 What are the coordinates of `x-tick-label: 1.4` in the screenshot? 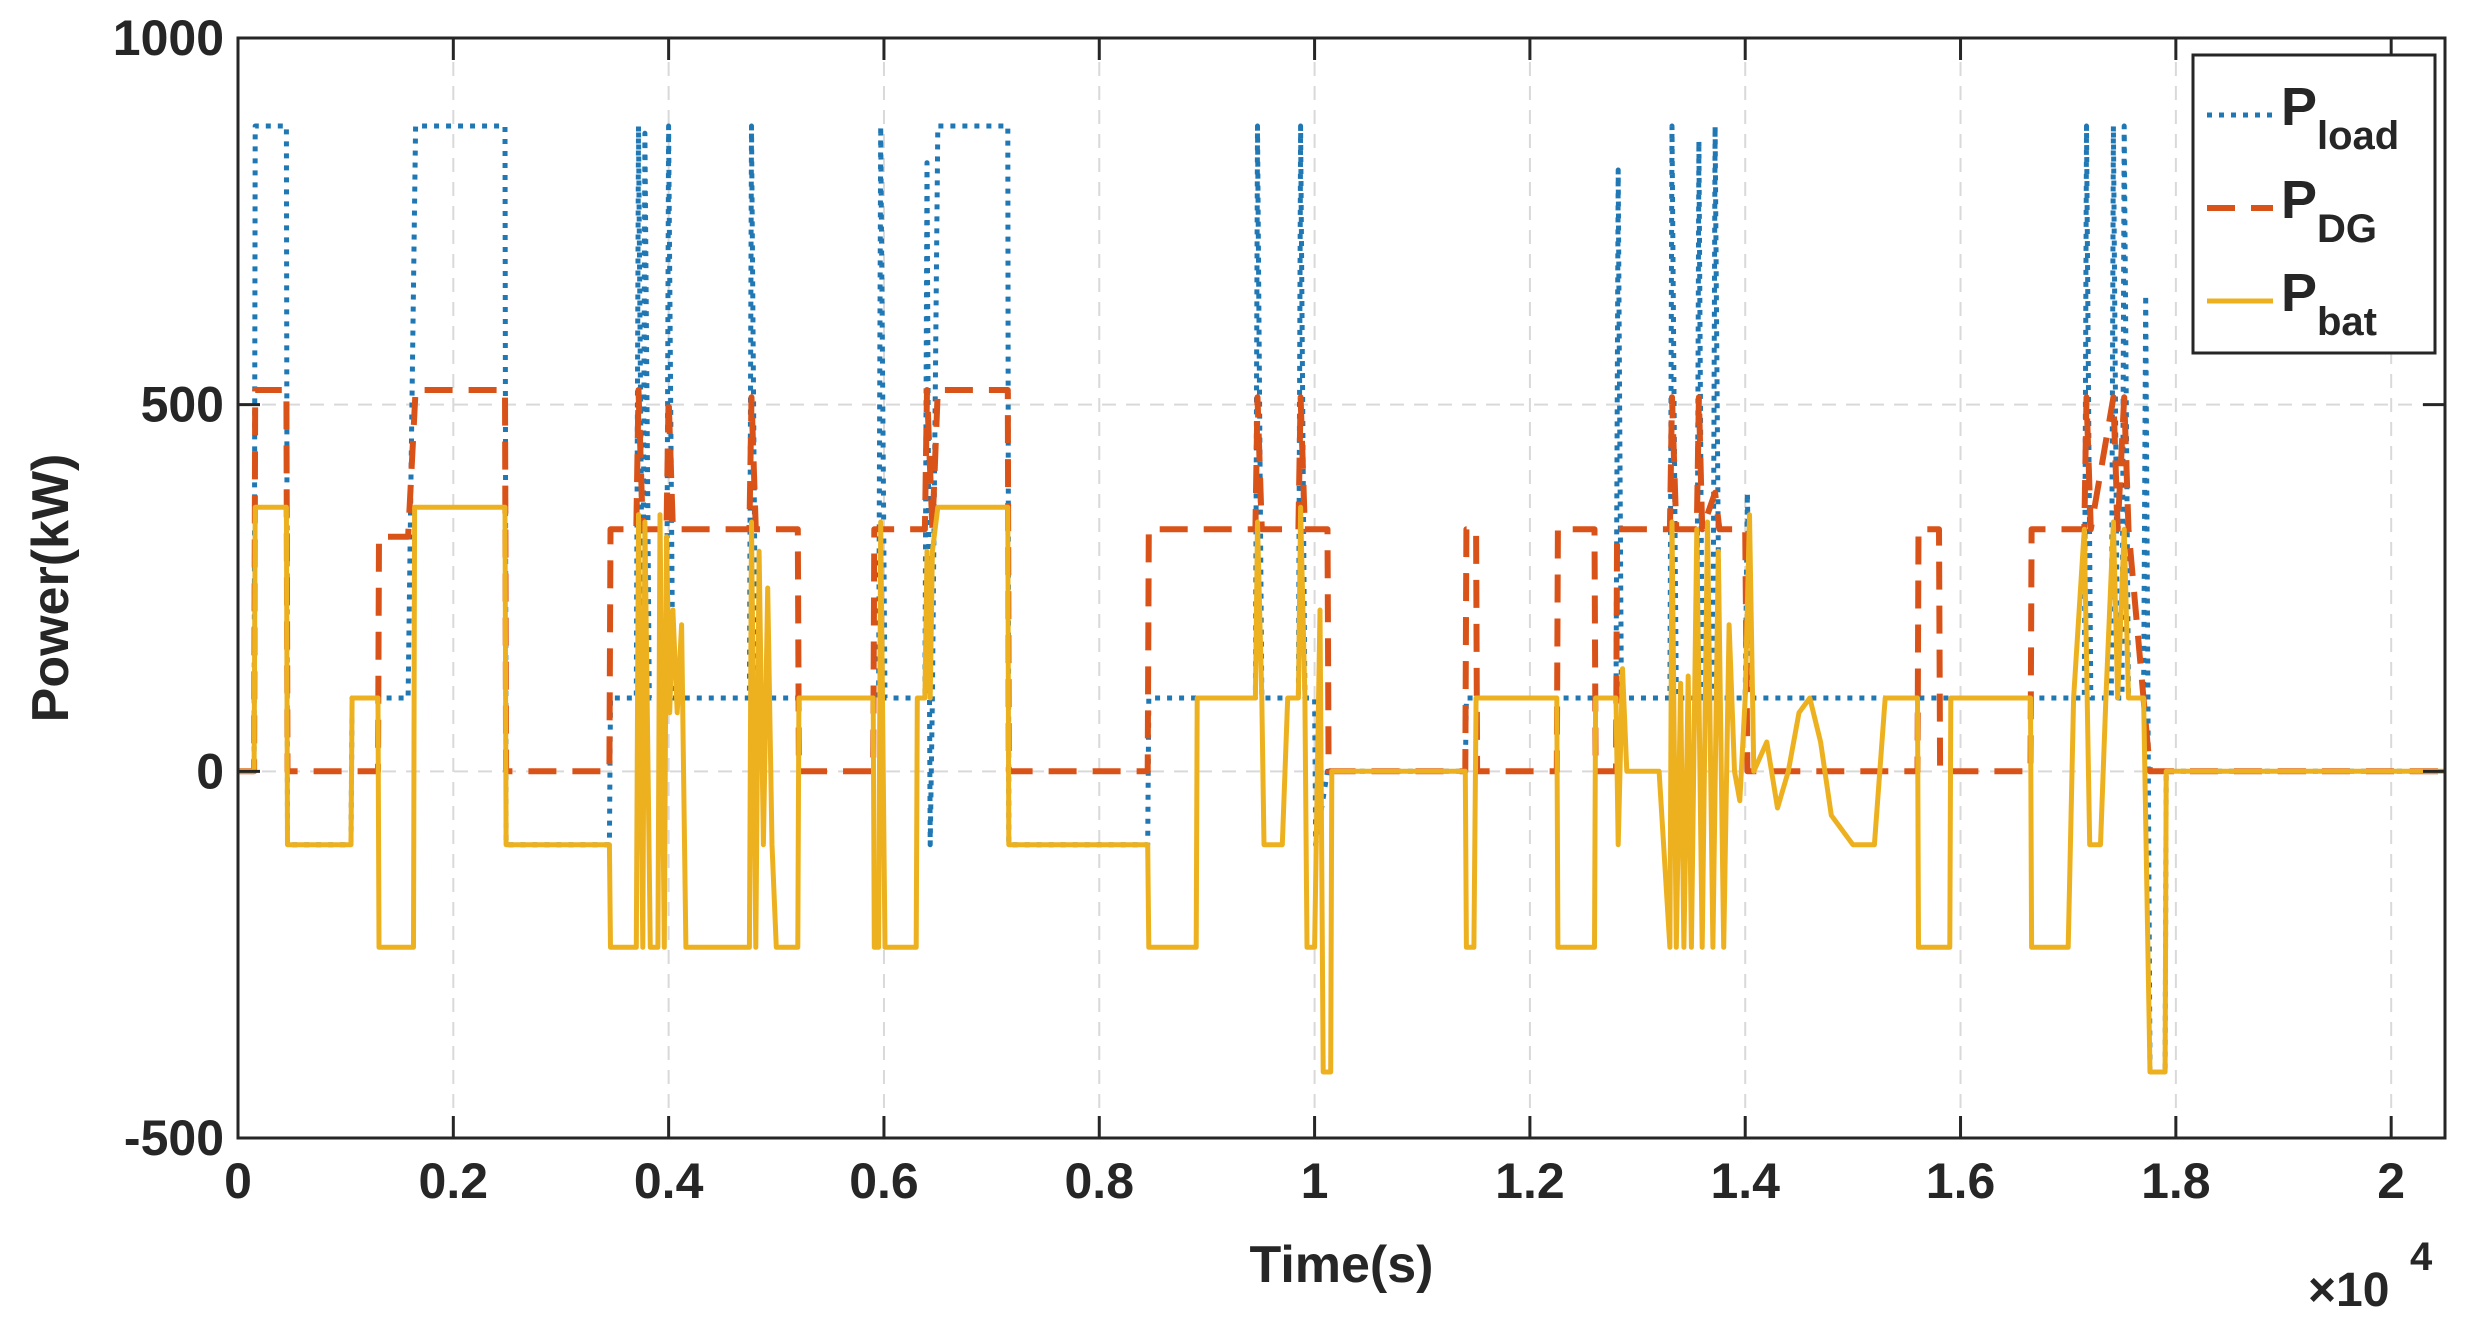 It's located at (1745, 1181).